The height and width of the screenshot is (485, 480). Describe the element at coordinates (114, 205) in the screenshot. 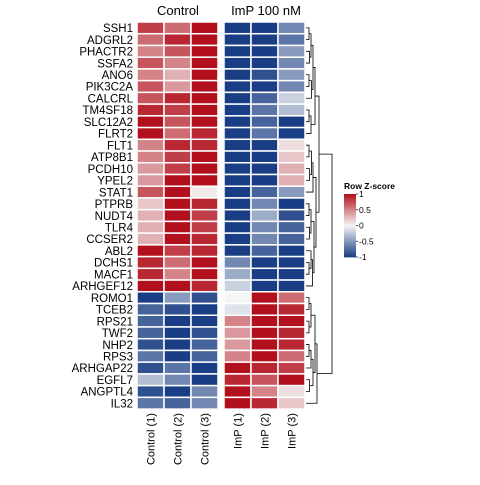

I see `row-label: PTPRB` at that location.